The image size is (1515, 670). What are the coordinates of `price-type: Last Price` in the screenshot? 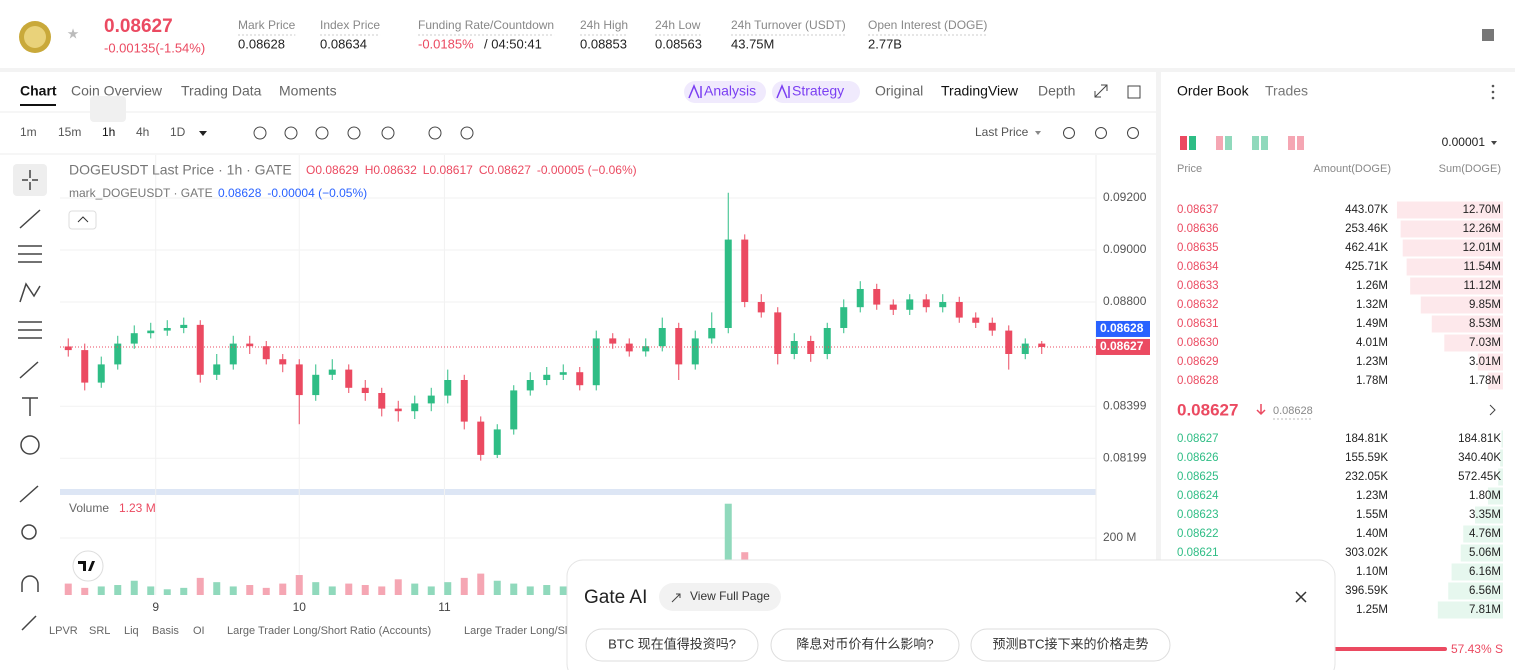 It's located at (1002, 132).